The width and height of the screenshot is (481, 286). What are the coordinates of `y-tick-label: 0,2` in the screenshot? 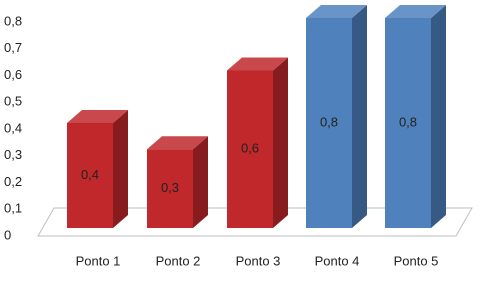 It's located at (13, 181).